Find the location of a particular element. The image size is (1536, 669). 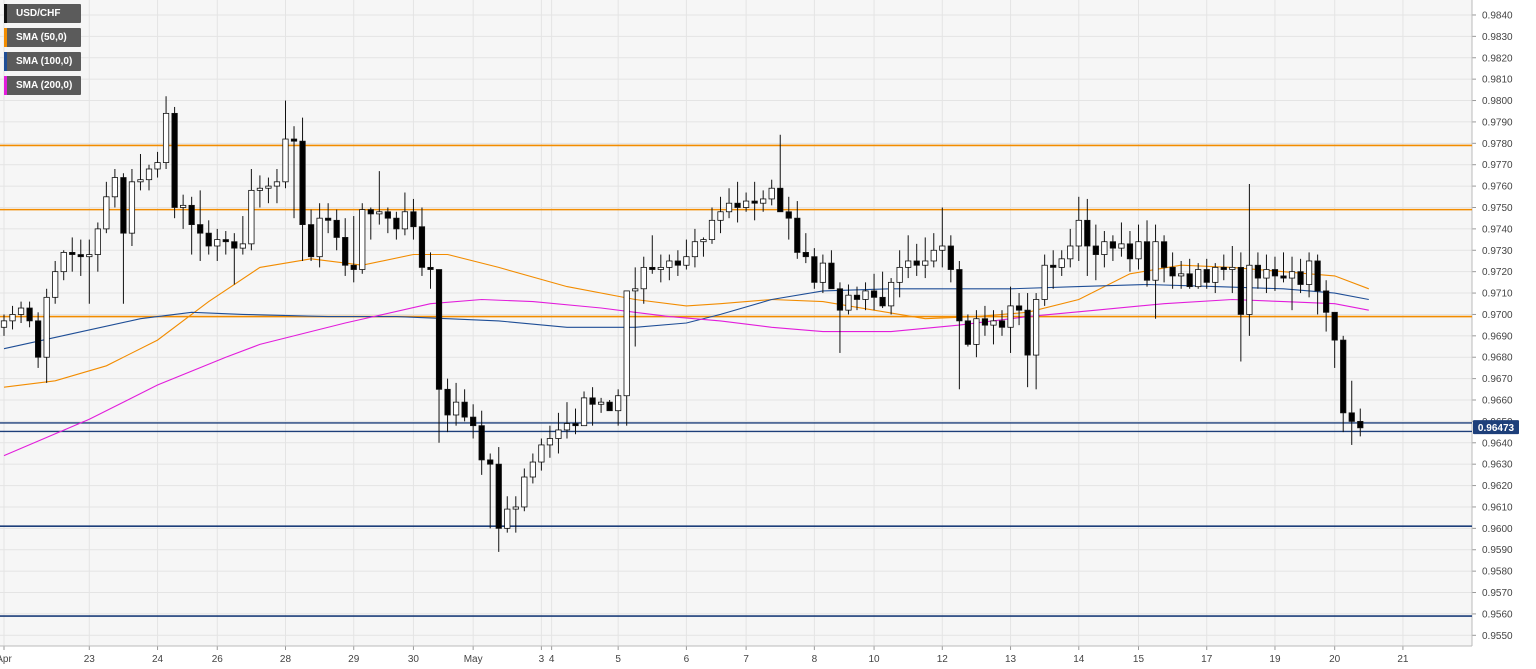

legend-item-sma200: SMA (200,0) is located at coordinates (43, 85).